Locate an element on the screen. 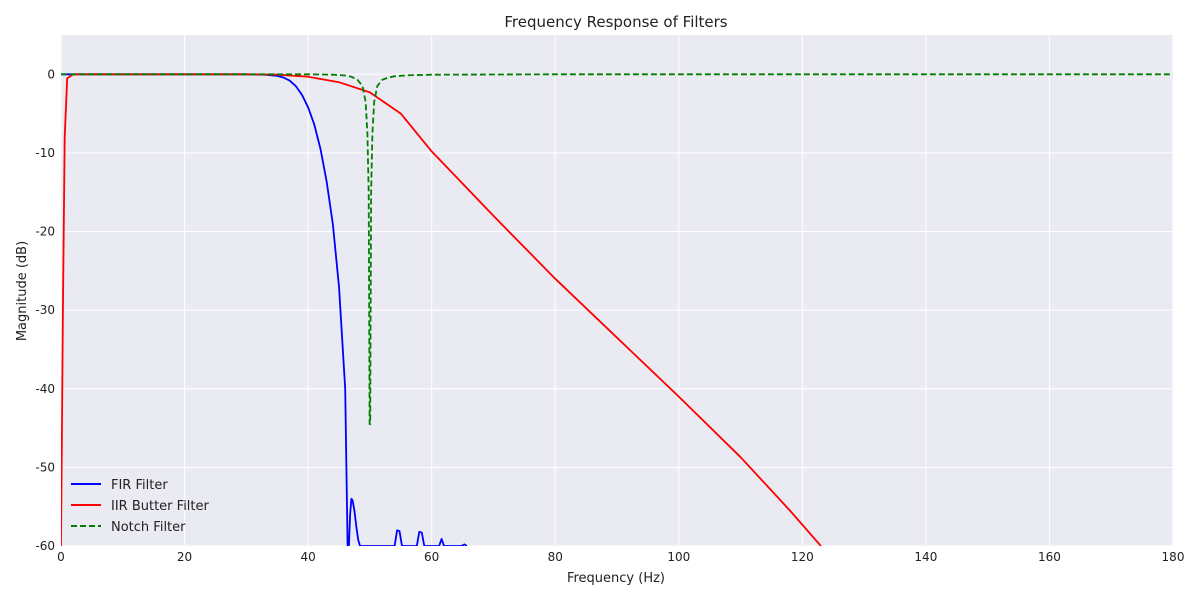  y-tick-label: -50 is located at coordinates (45, 467).